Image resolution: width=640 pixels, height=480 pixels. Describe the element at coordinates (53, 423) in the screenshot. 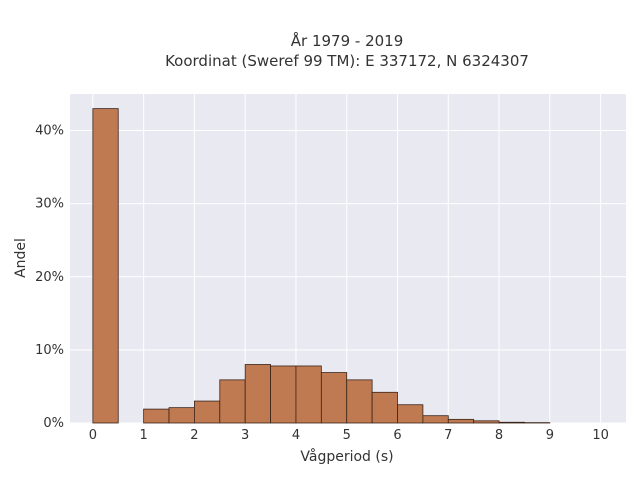

I see `y-tick-label-0: 0%` at that location.